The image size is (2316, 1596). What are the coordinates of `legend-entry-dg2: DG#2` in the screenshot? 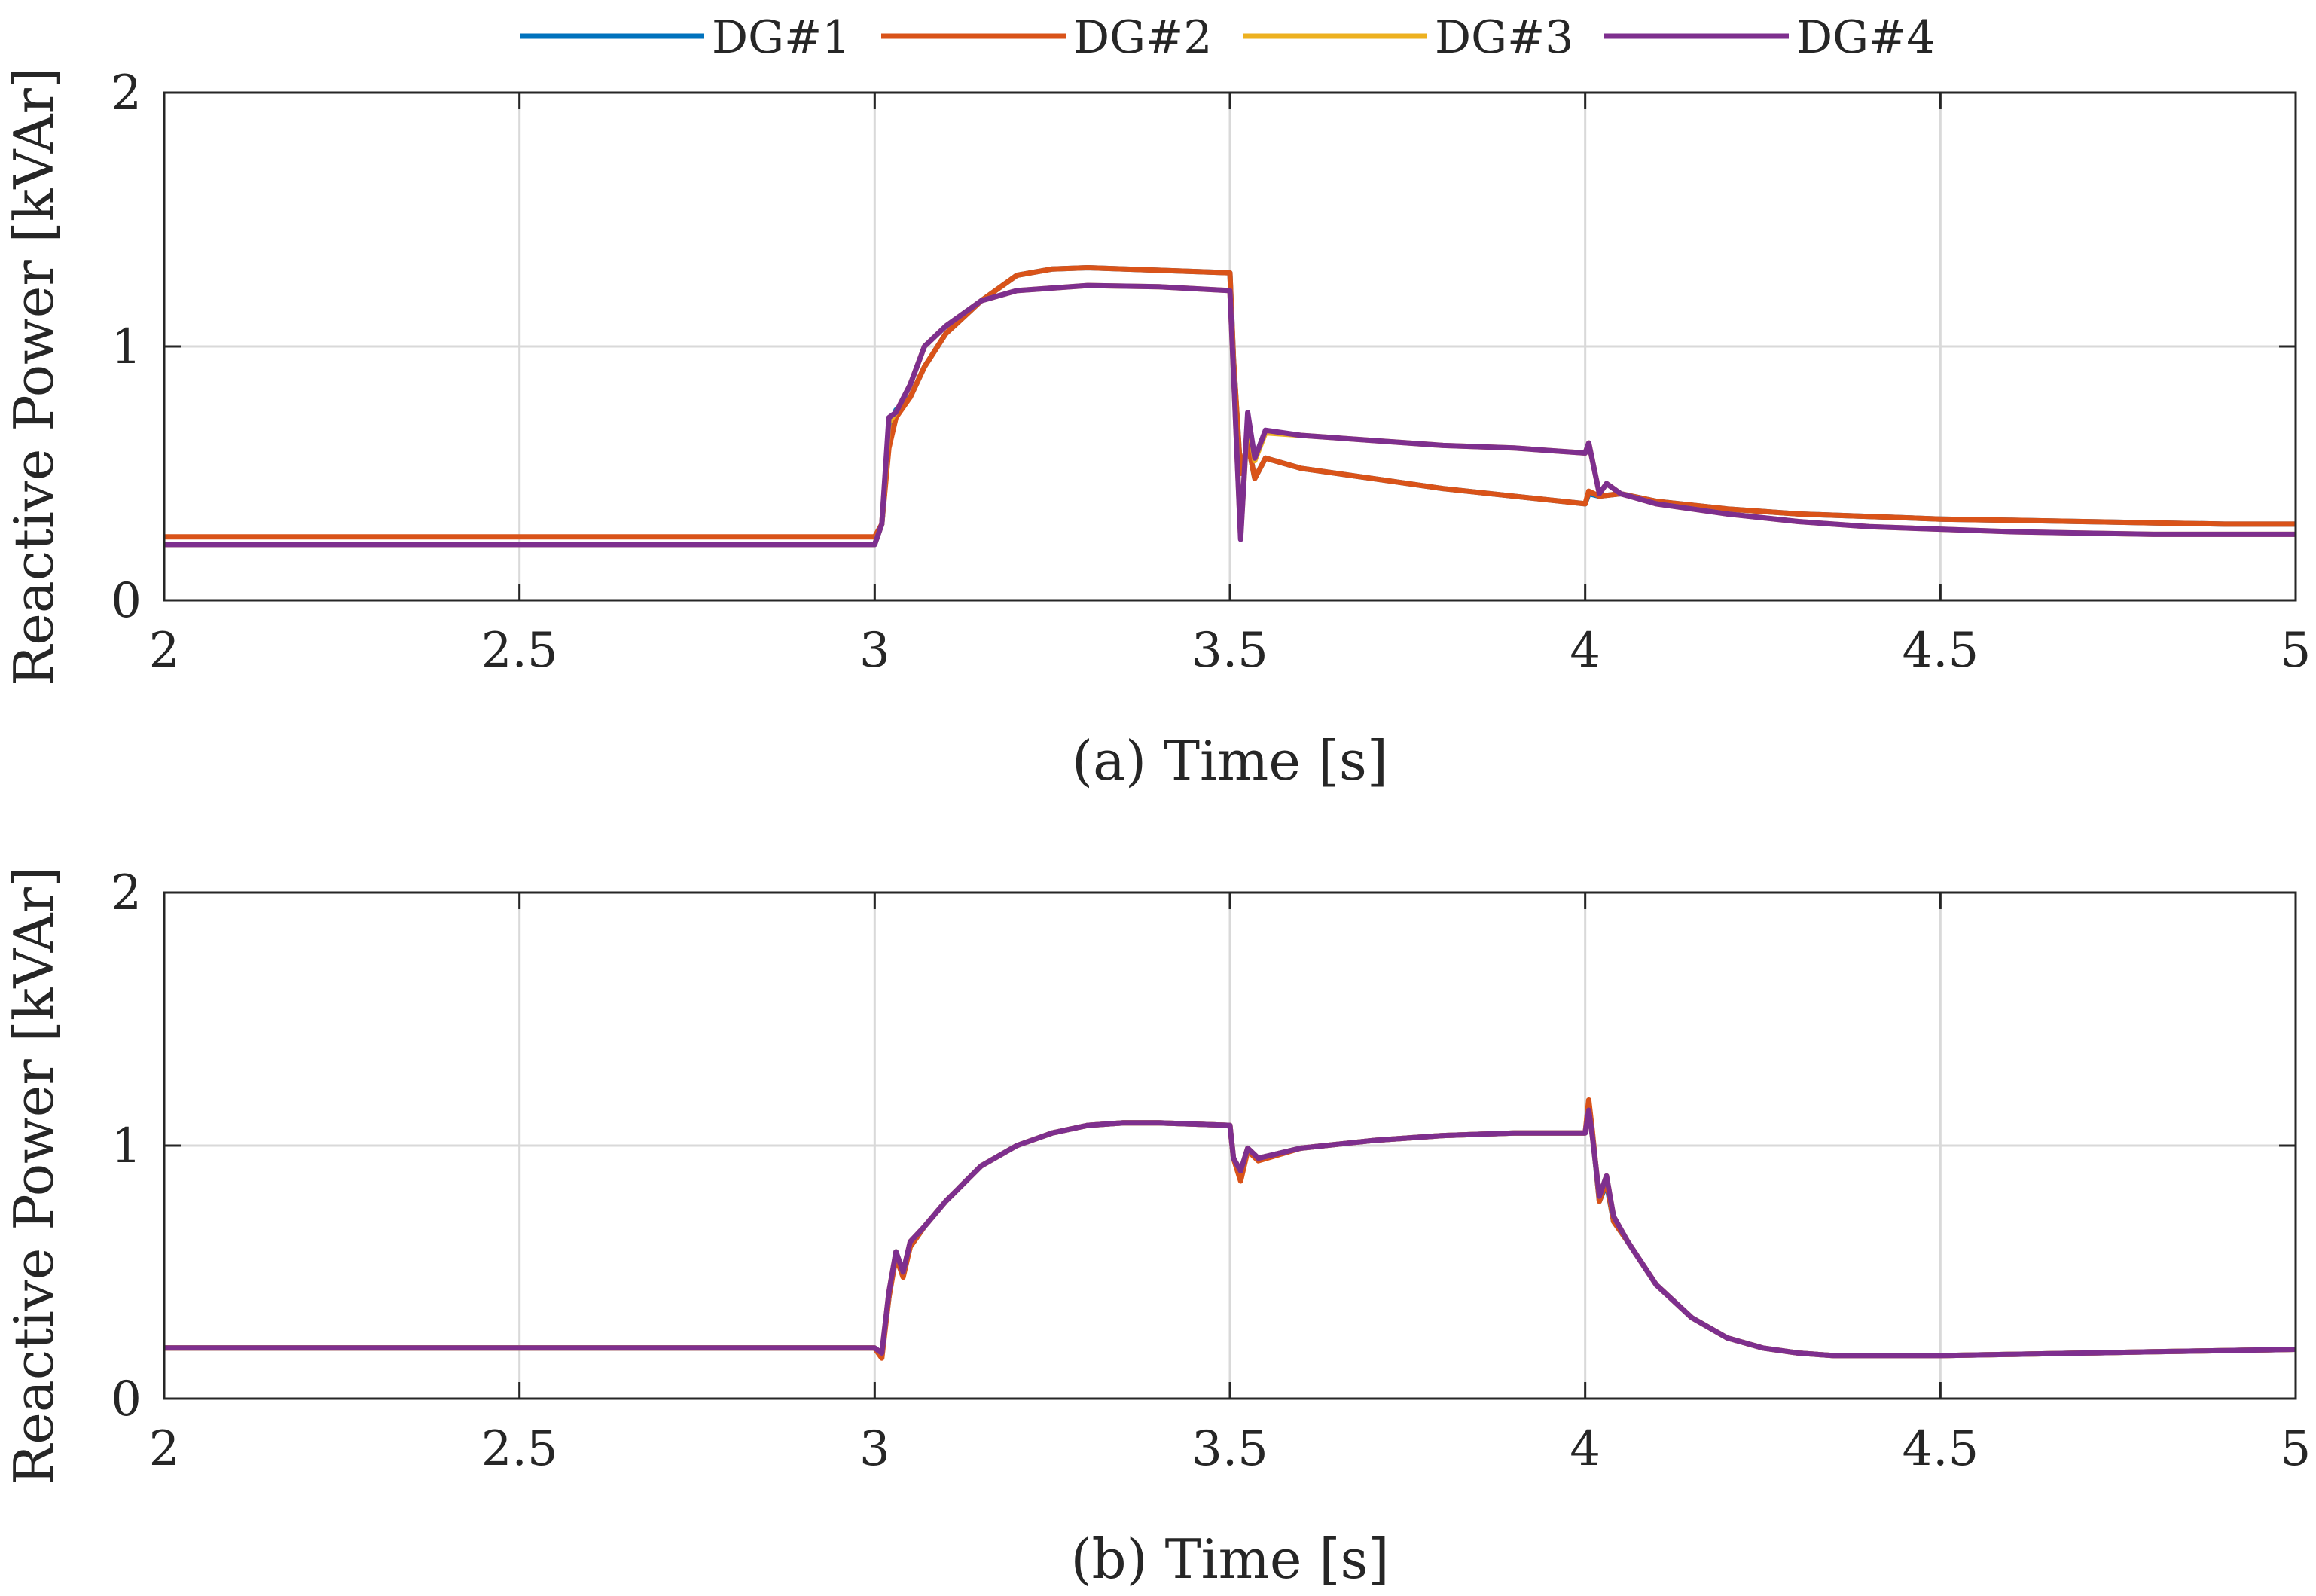 It's located at (1046, 37).